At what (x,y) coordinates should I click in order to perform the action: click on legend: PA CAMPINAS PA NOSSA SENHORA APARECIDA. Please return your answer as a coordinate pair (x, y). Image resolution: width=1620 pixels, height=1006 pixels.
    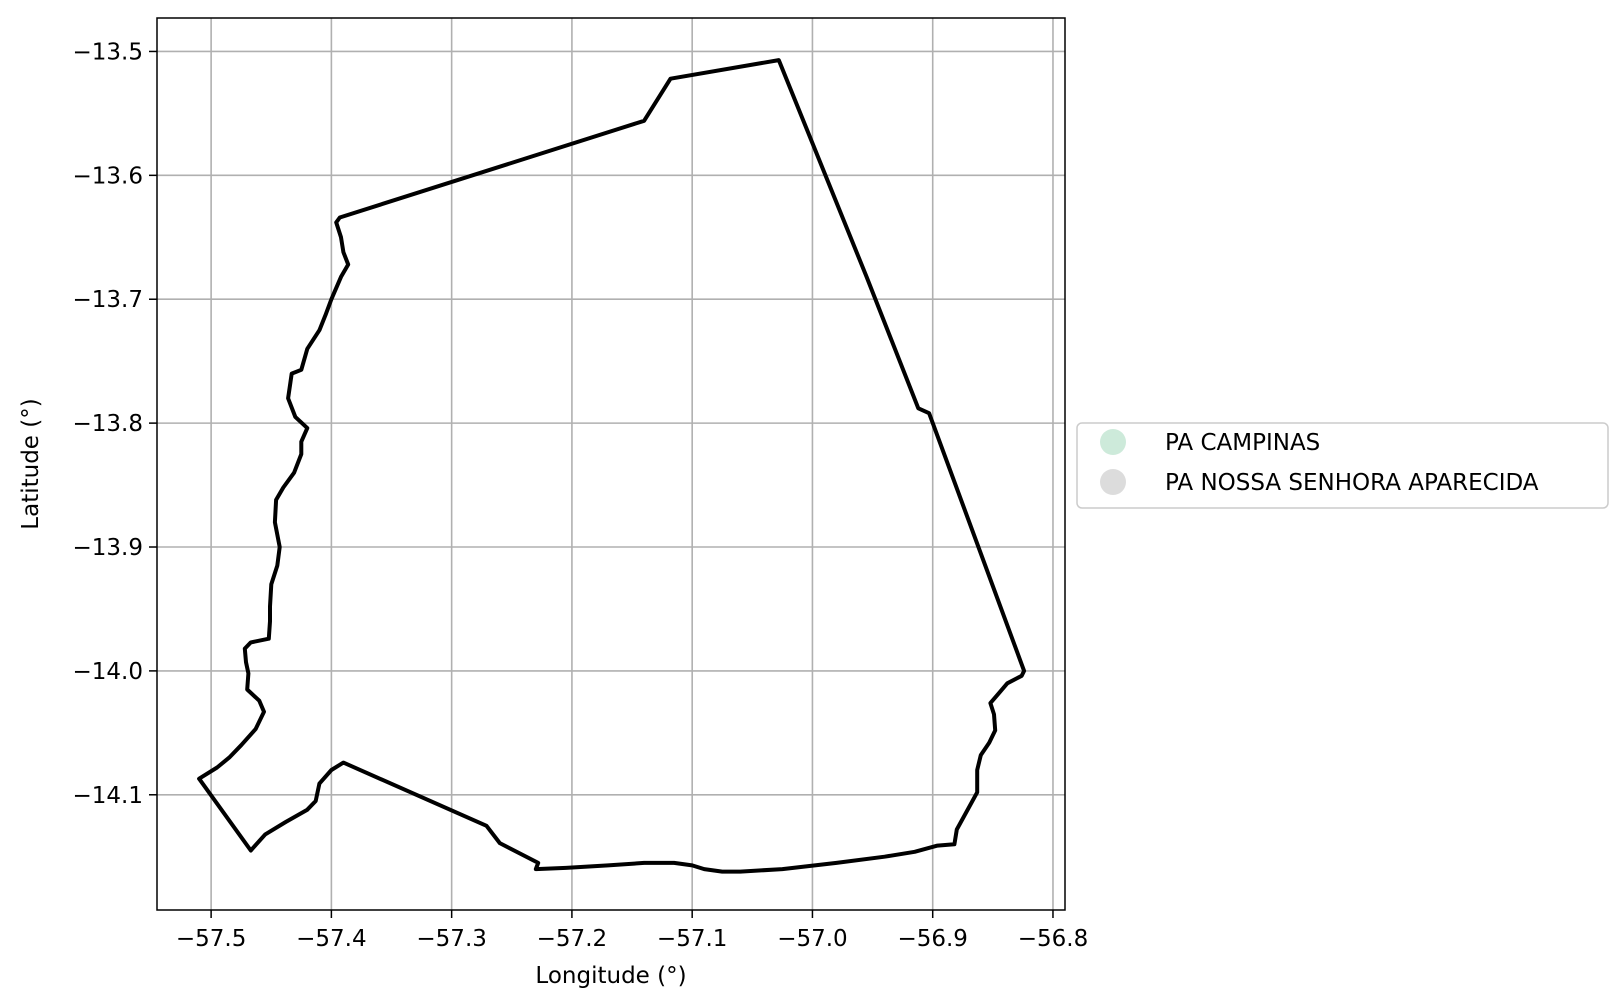
    Looking at the image, I should click on (1342, 465).